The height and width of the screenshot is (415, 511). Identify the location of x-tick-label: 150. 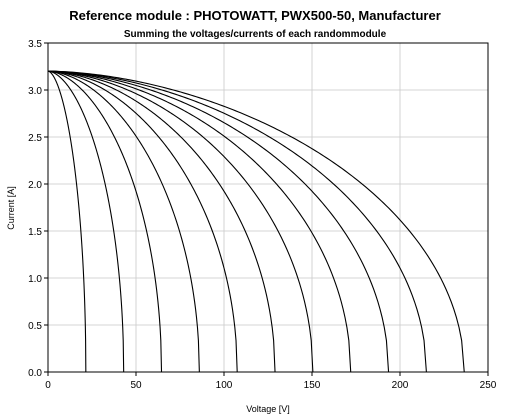
(312, 385).